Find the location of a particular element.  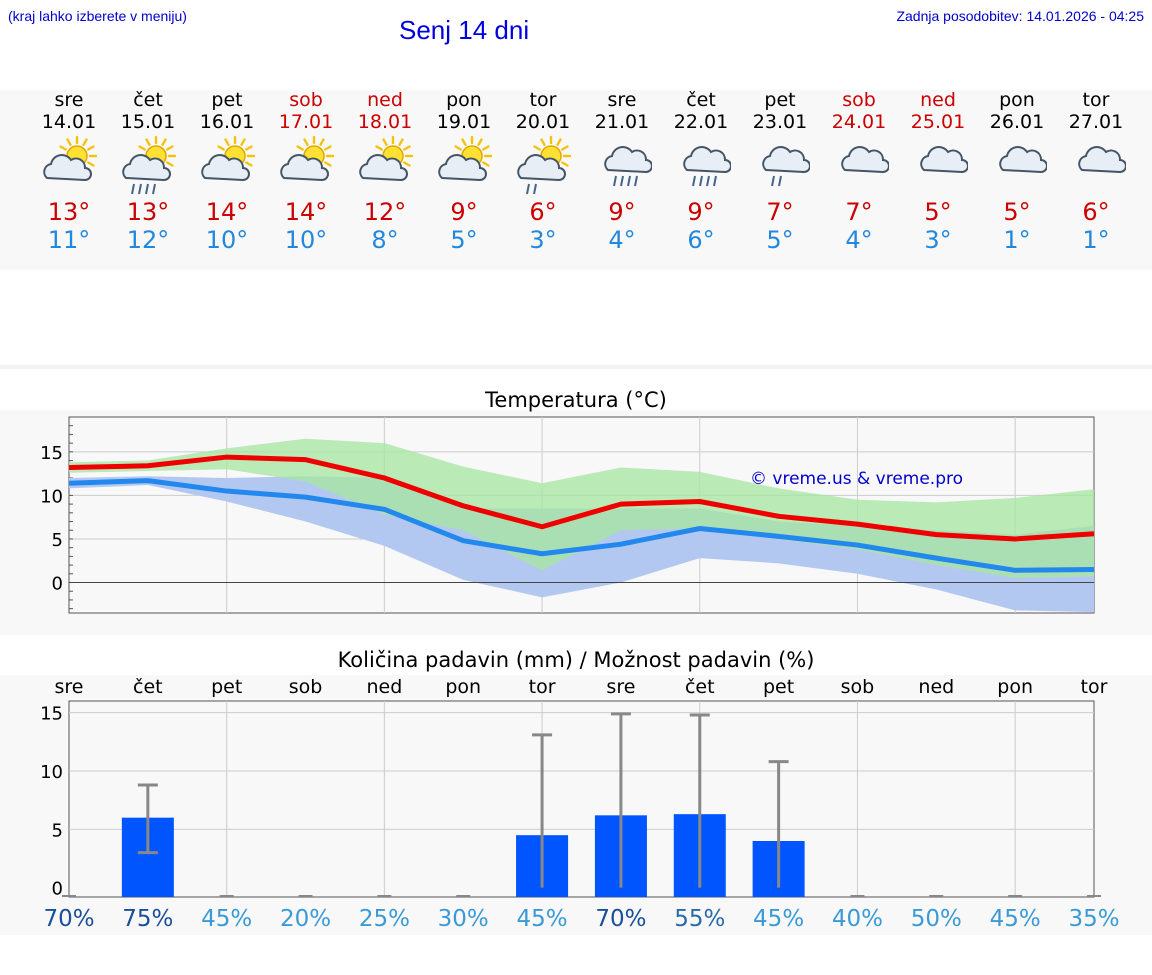

location-hint: (kraj lahko izberete v meniju) is located at coordinates (97, 16).